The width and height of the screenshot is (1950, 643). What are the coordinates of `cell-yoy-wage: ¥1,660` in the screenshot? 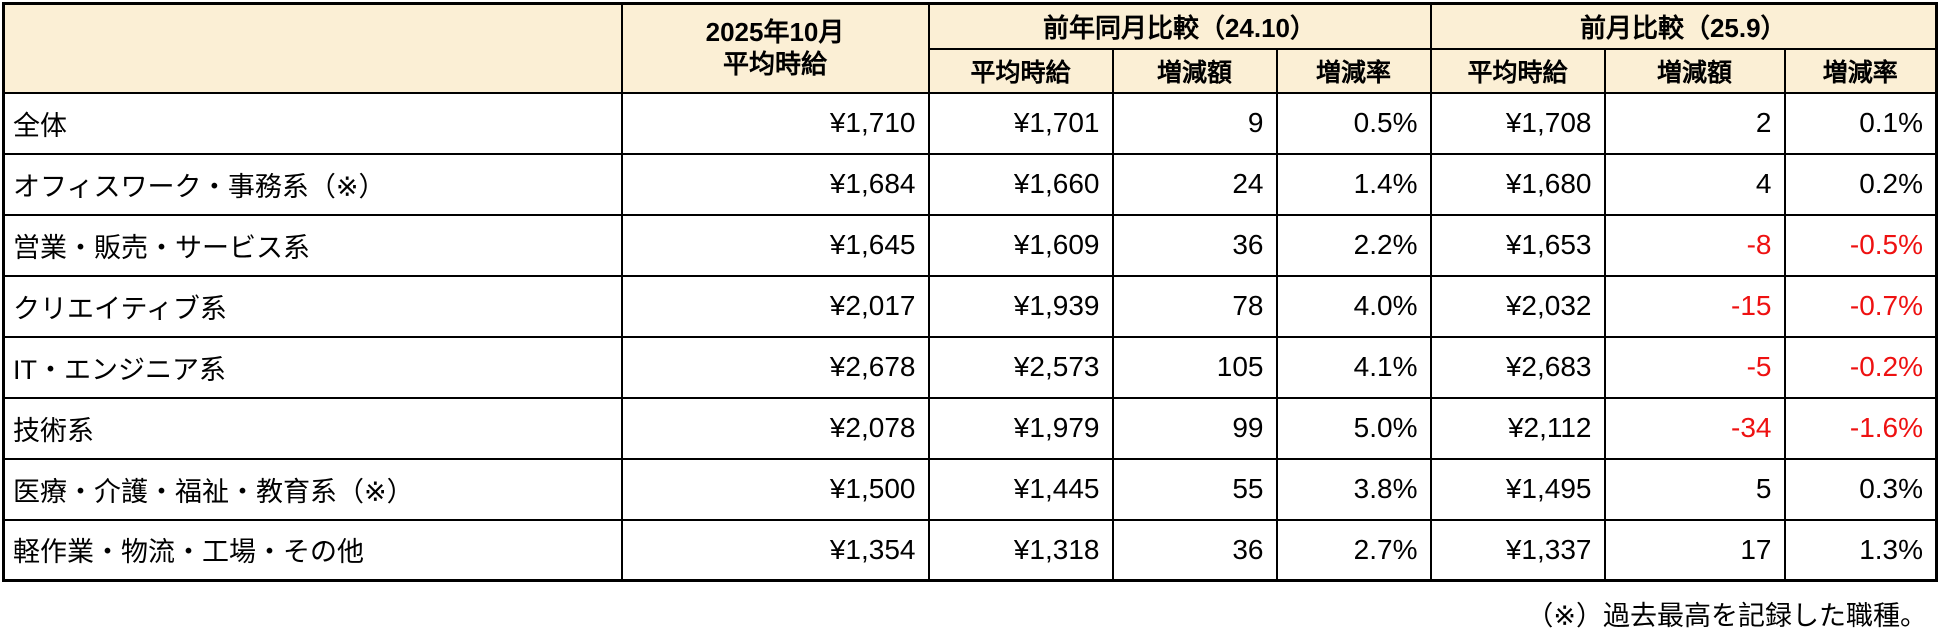 It's located at (1020, 184).